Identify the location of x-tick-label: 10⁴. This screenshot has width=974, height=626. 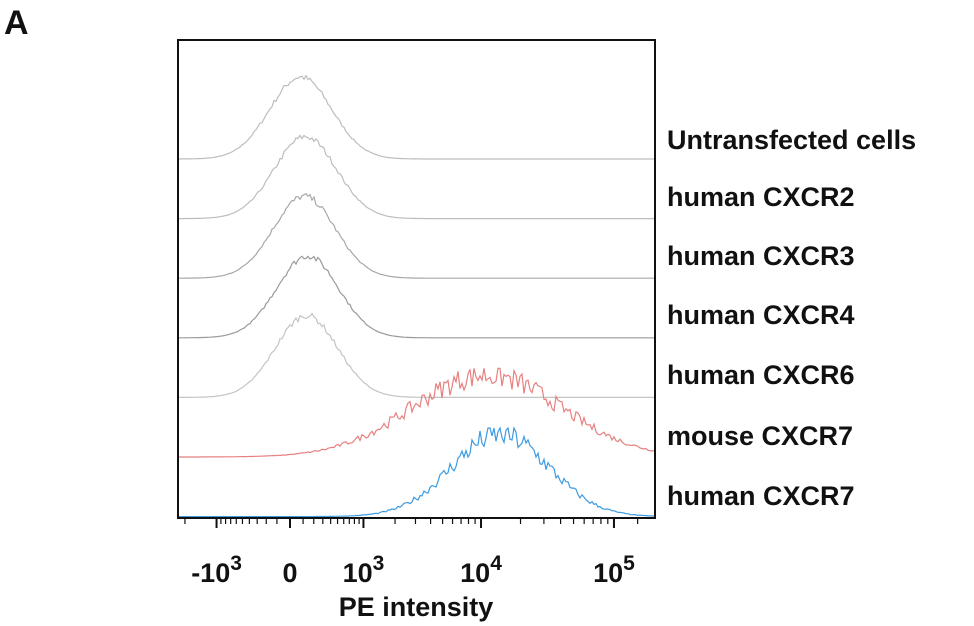
(481, 570).